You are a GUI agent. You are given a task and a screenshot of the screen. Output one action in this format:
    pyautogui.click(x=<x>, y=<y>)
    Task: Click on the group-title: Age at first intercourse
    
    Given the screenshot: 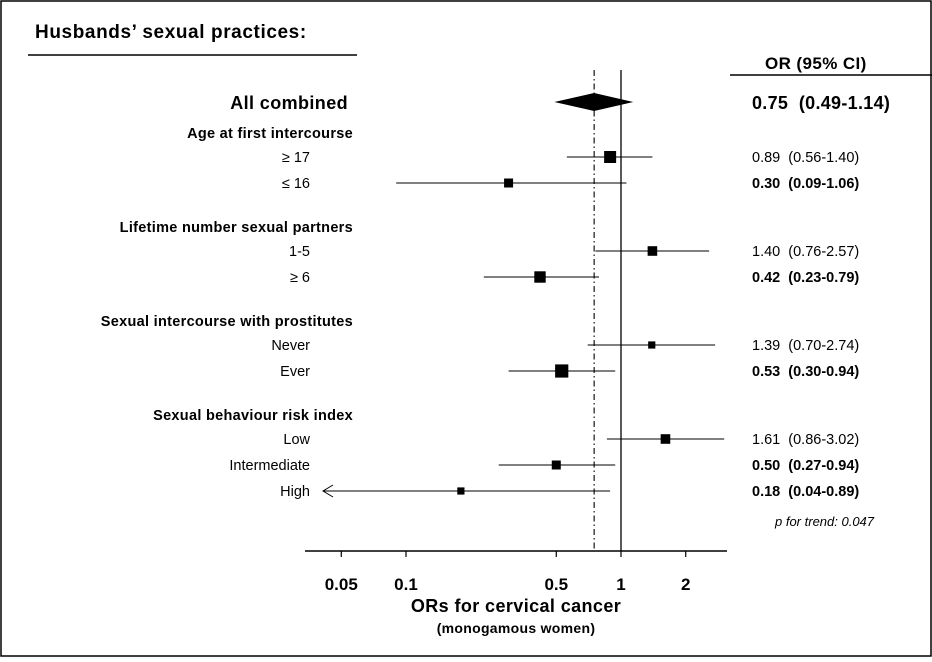 What is the action you would take?
    pyautogui.click(x=270, y=134)
    